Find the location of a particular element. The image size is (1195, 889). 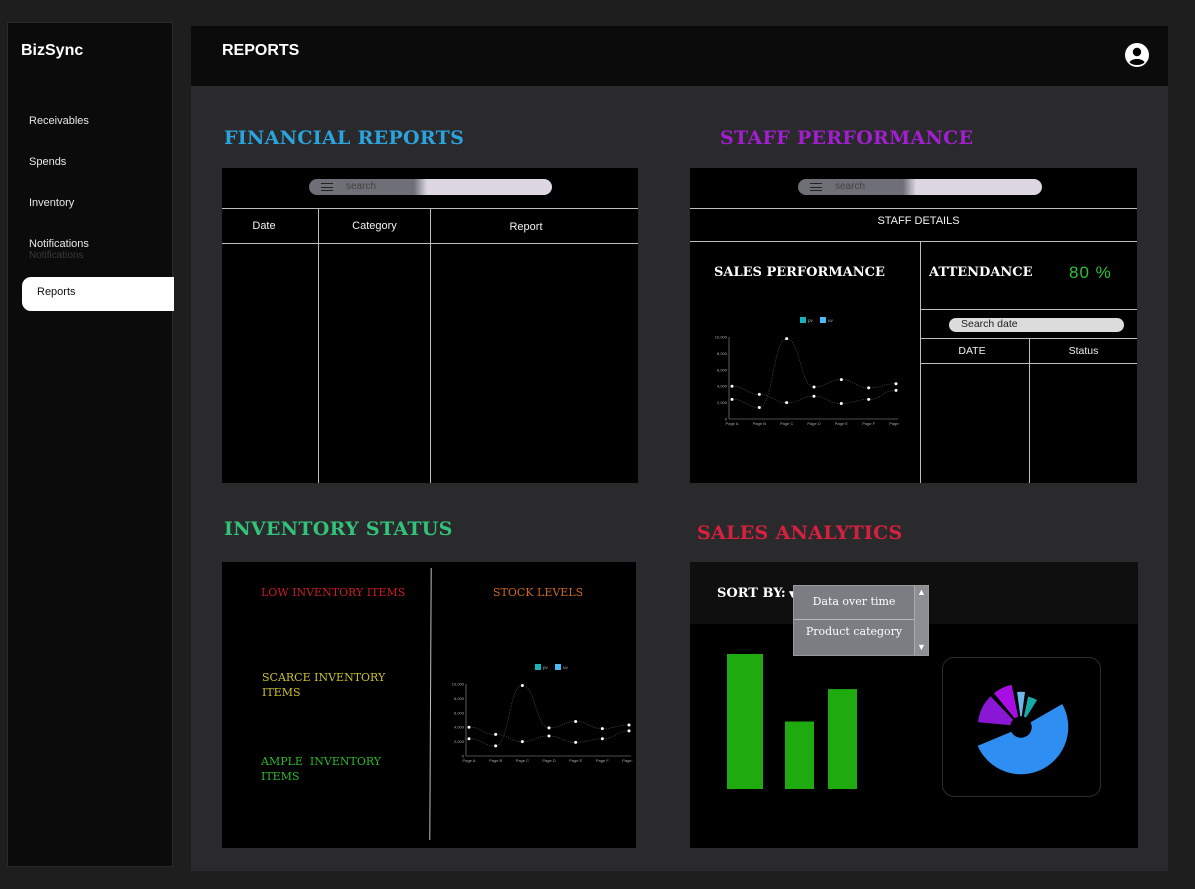

sort-option-product-category: Product category is located at coordinates (854, 631).